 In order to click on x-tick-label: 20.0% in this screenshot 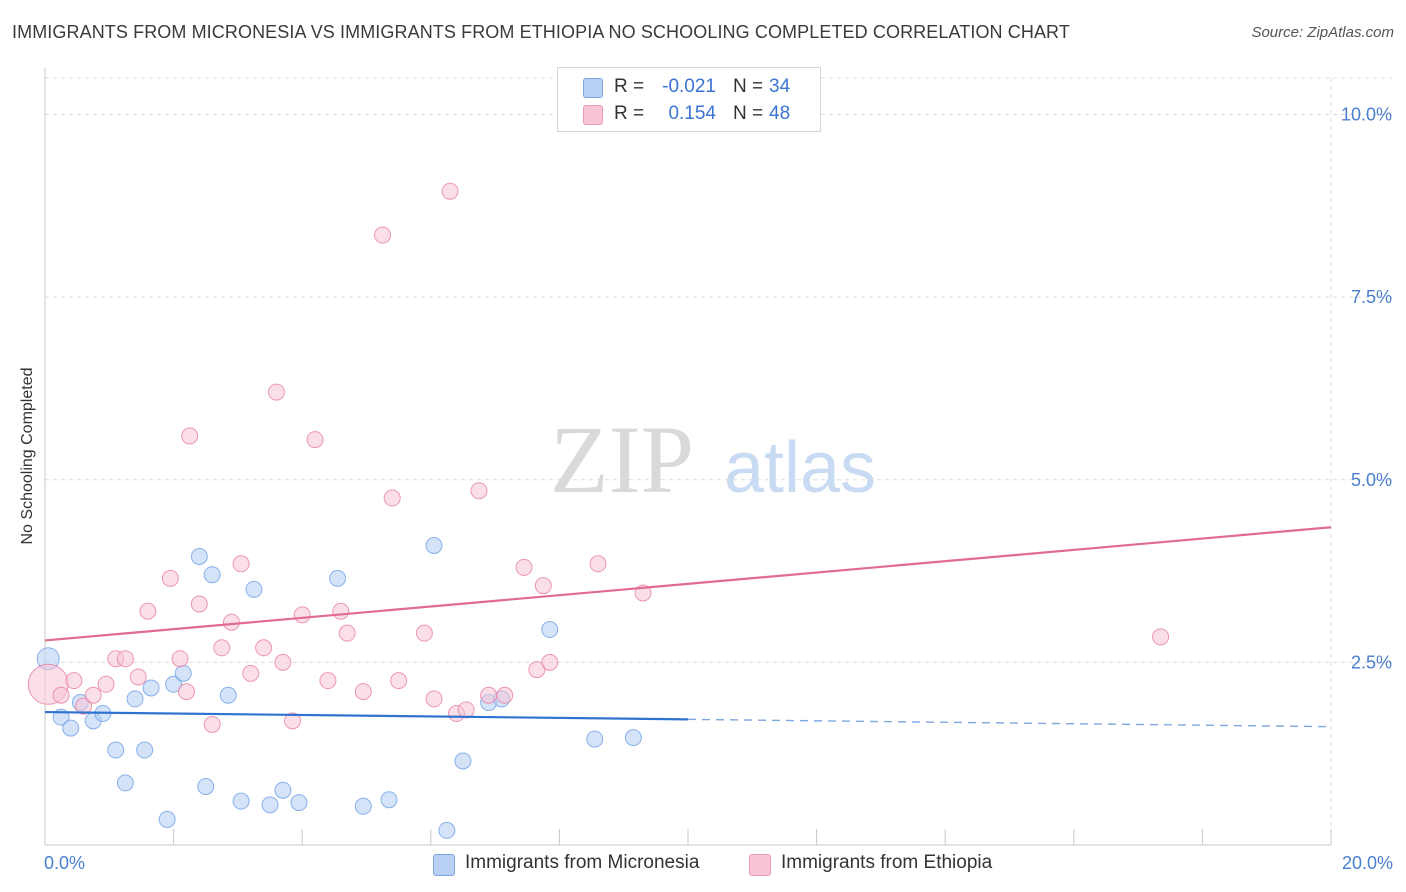, I will do `click(1367, 863)`.